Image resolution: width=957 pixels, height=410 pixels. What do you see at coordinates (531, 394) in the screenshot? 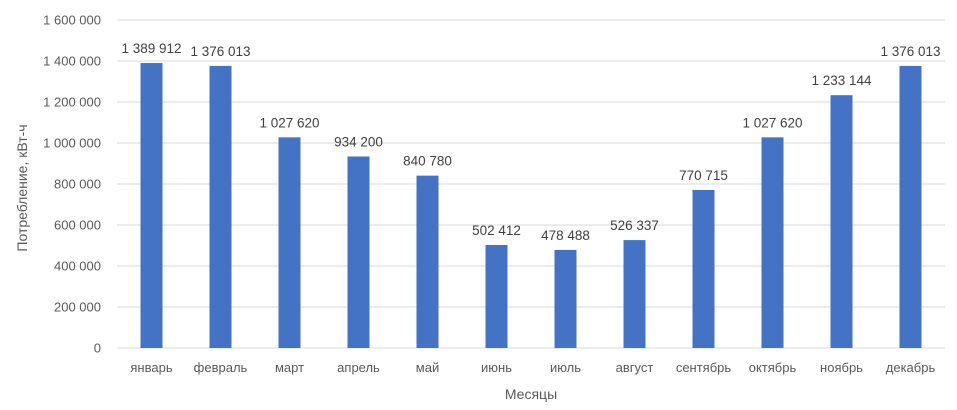
I see `x-axis-title: Месяцы` at bounding box center [531, 394].